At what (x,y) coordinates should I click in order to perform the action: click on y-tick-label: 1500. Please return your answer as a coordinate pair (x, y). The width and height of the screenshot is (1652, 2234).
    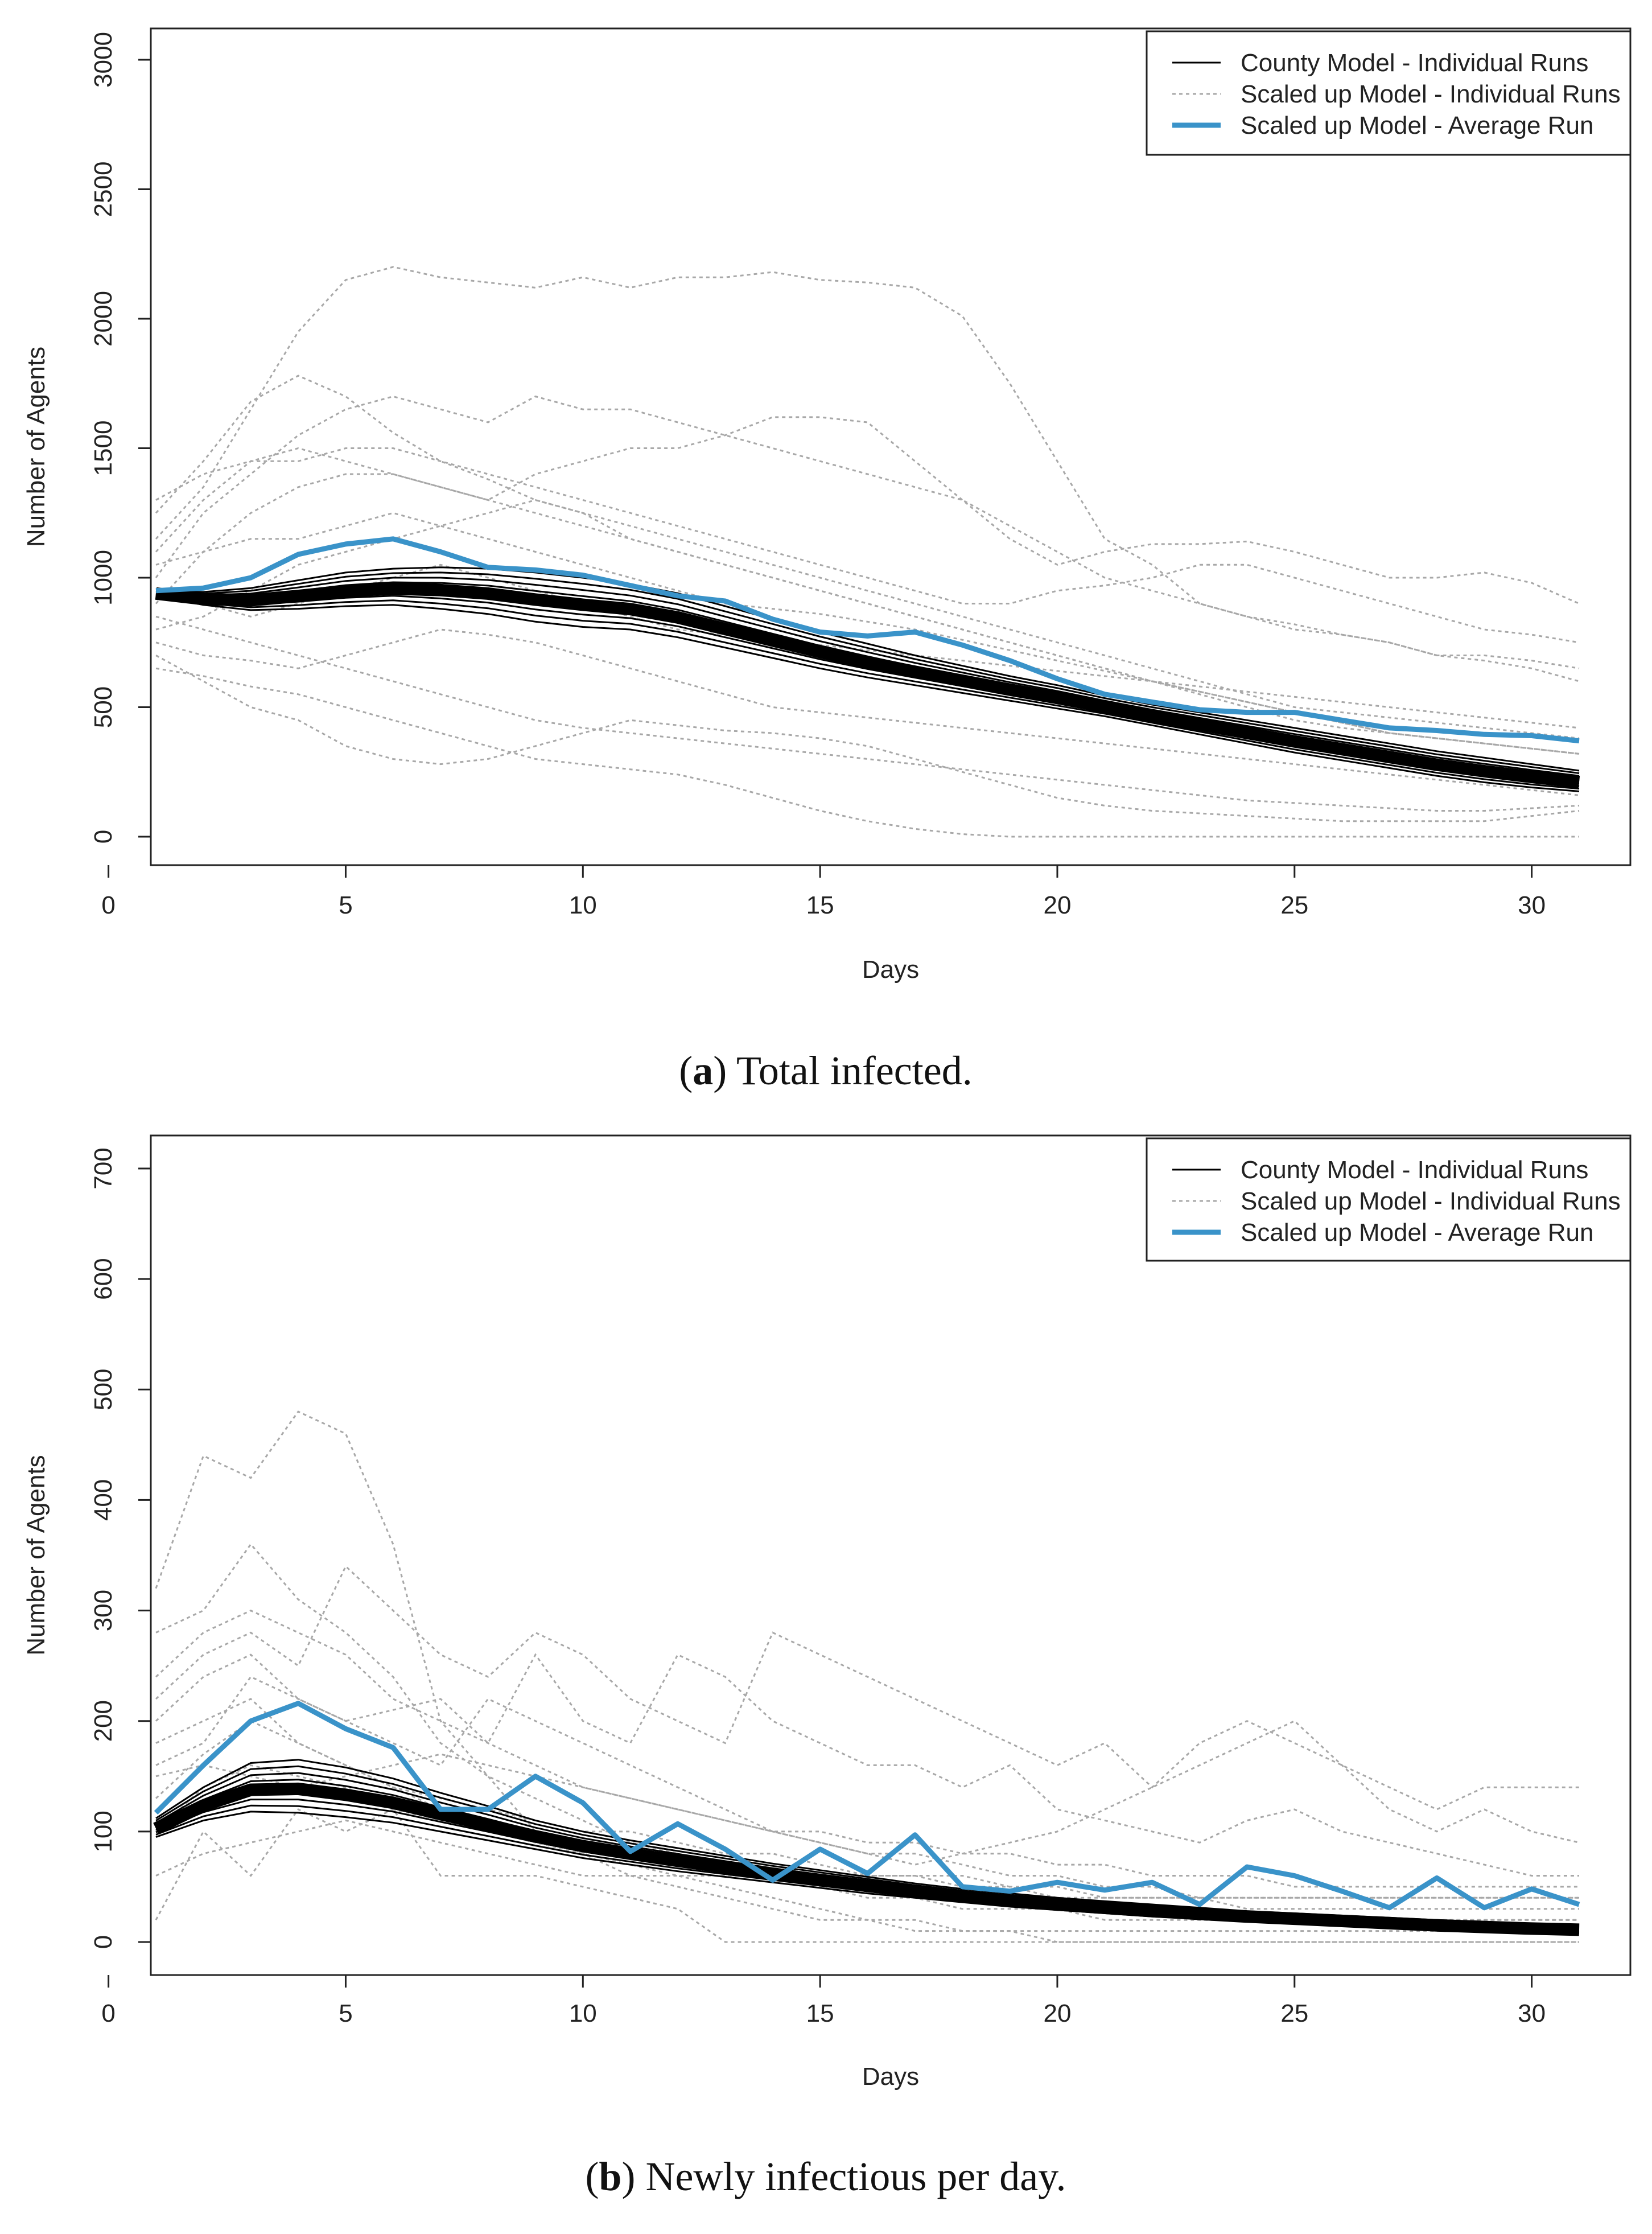
    Looking at the image, I should click on (103, 448).